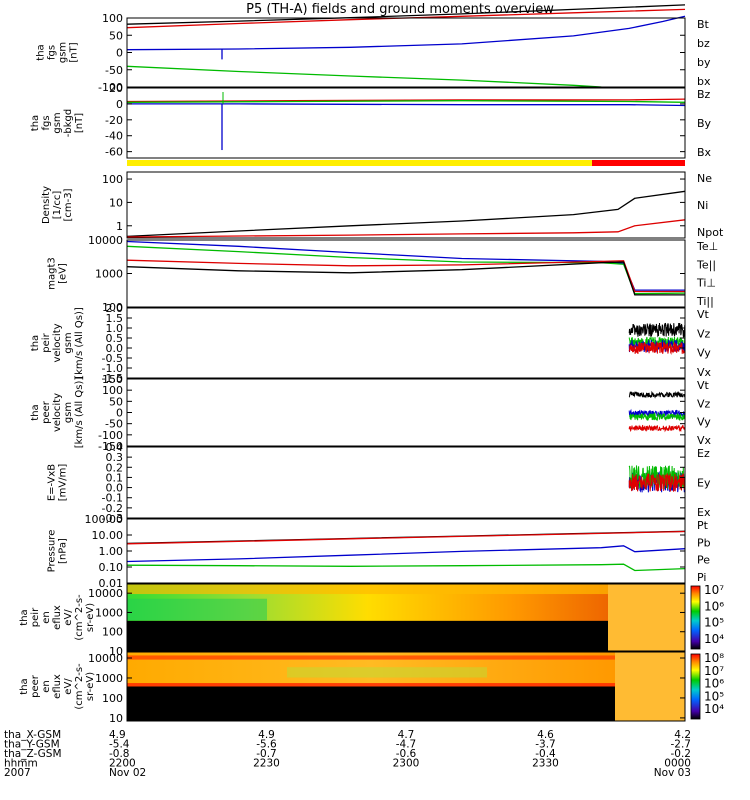 Image resolution: width=750 pixels, height=800 pixels. I want to click on x-tick-label: -0.4, so click(545, 754).